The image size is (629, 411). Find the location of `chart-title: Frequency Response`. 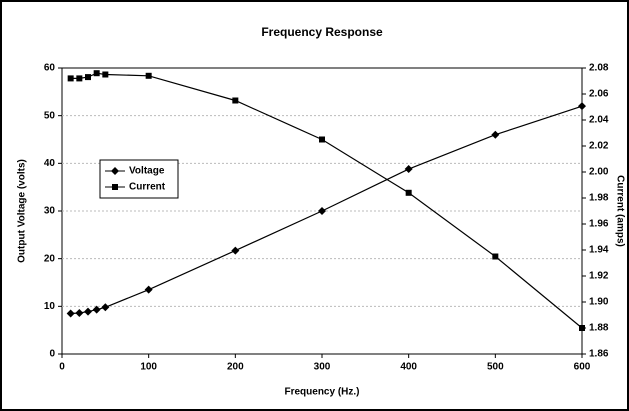

chart-title: Frequency Response is located at coordinates (322, 32).